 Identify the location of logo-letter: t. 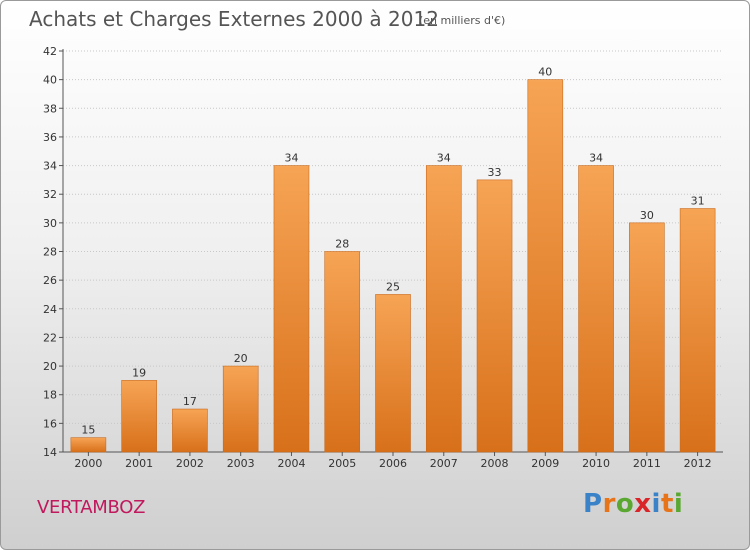
(667, 504).